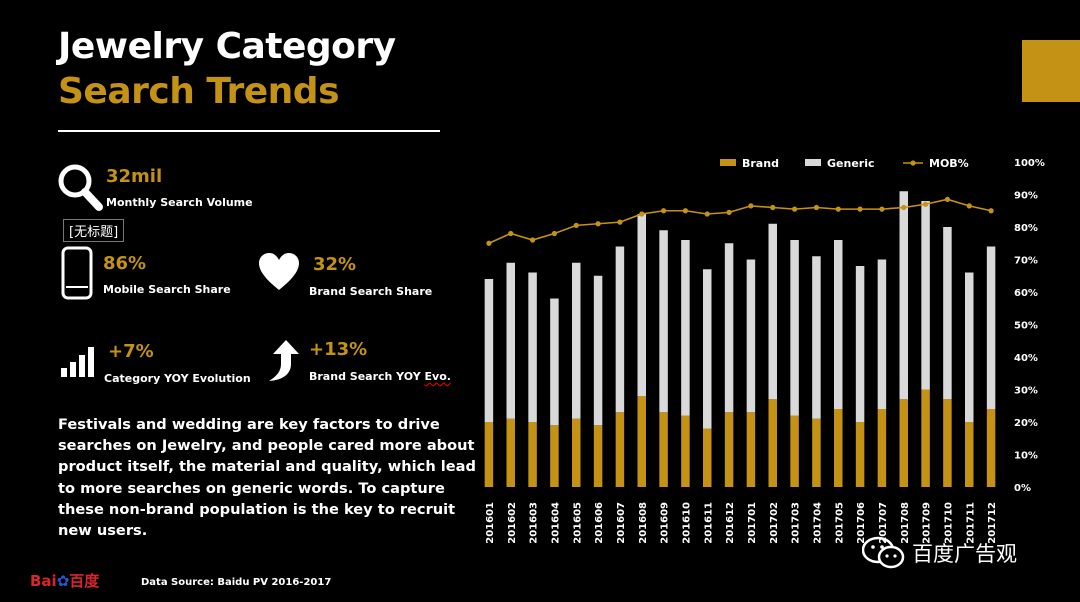  Describe the element at coordinates (760, 163) in the screenshot. I see `legend-label-brand: Brand` at that location.